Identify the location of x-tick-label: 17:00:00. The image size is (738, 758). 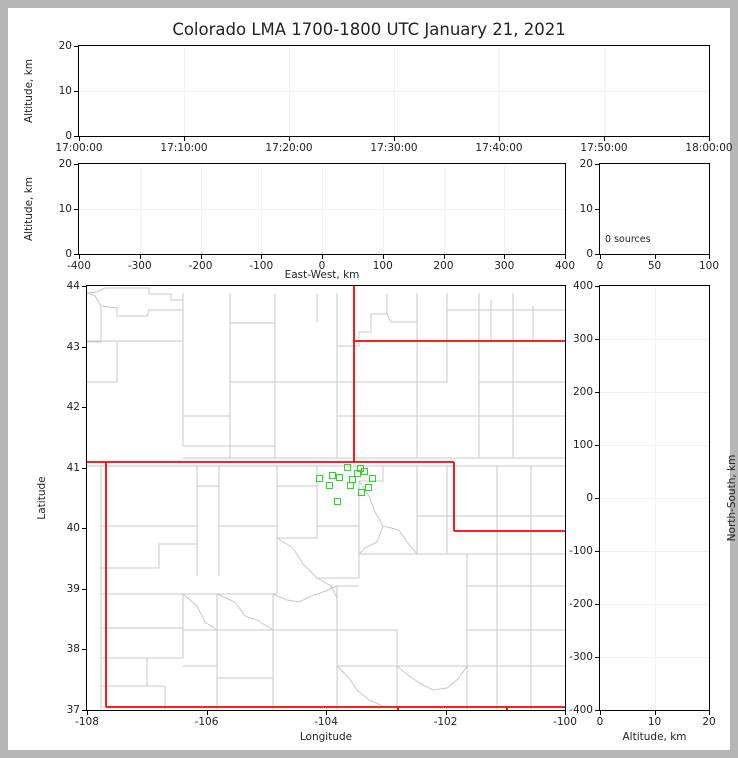
(79, 148).